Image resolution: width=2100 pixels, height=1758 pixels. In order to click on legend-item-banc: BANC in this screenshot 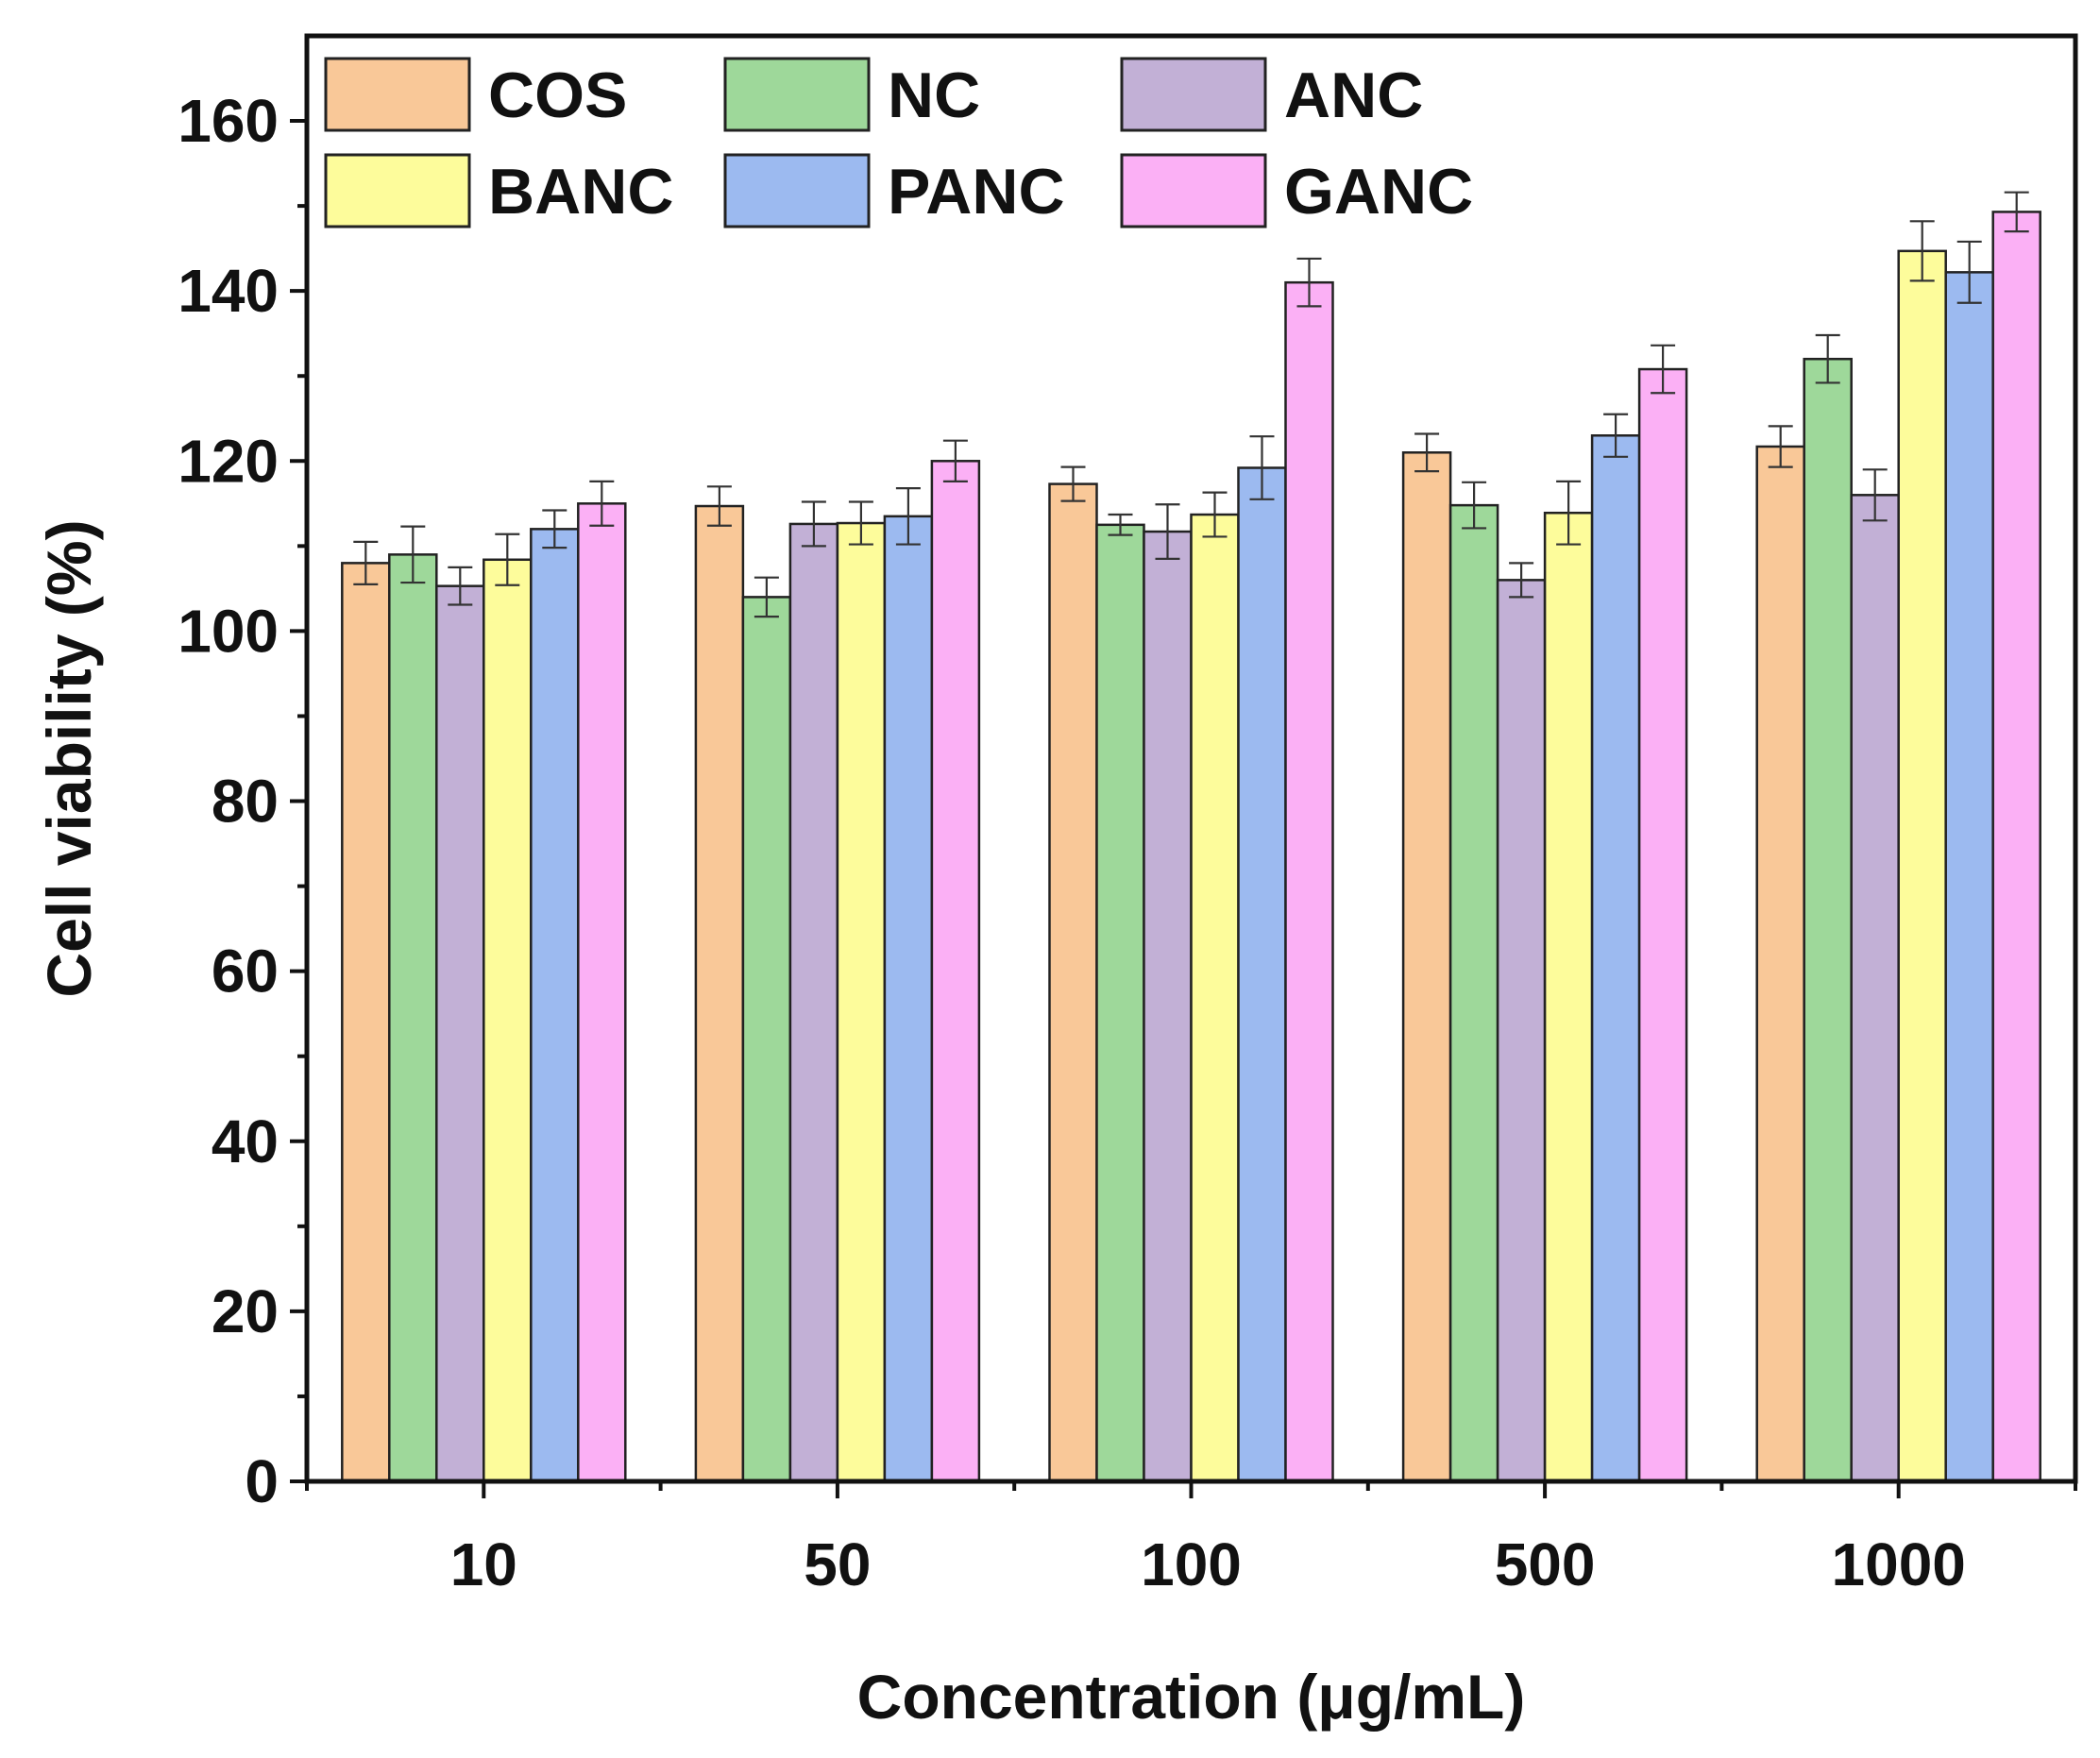, I will do `click(498, 190)`.